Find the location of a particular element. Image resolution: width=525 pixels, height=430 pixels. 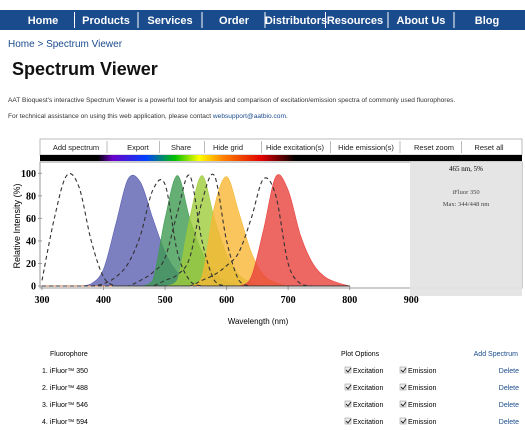

contact-end: . is located at coordinates (287, 116).